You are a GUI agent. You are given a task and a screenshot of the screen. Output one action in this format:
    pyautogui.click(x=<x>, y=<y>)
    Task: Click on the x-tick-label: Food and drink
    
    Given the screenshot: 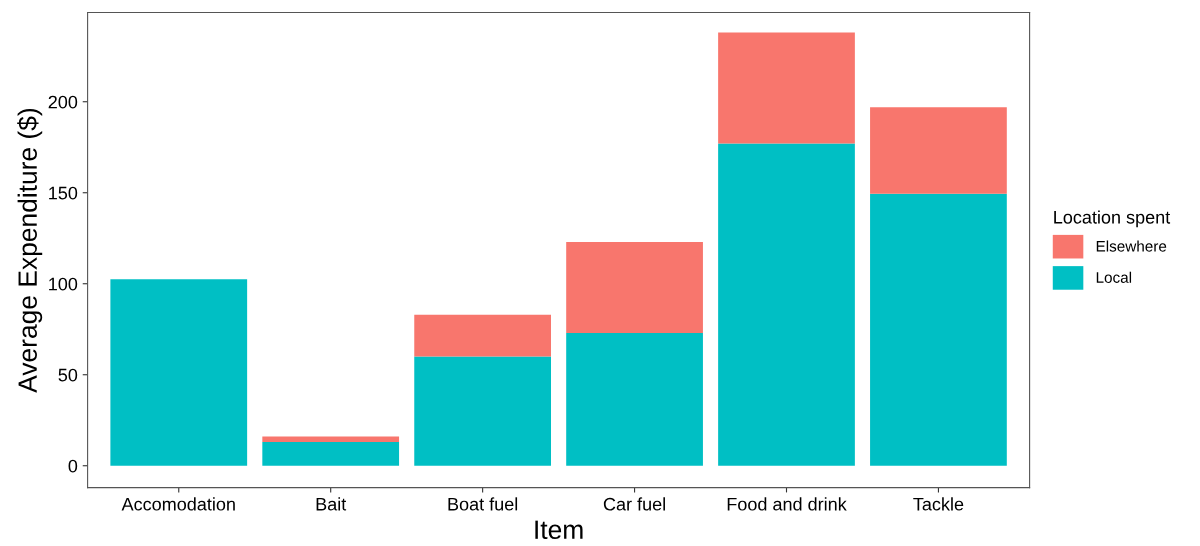 What is the action you would take?
    pyautogui.click(x=787, y=504)
    